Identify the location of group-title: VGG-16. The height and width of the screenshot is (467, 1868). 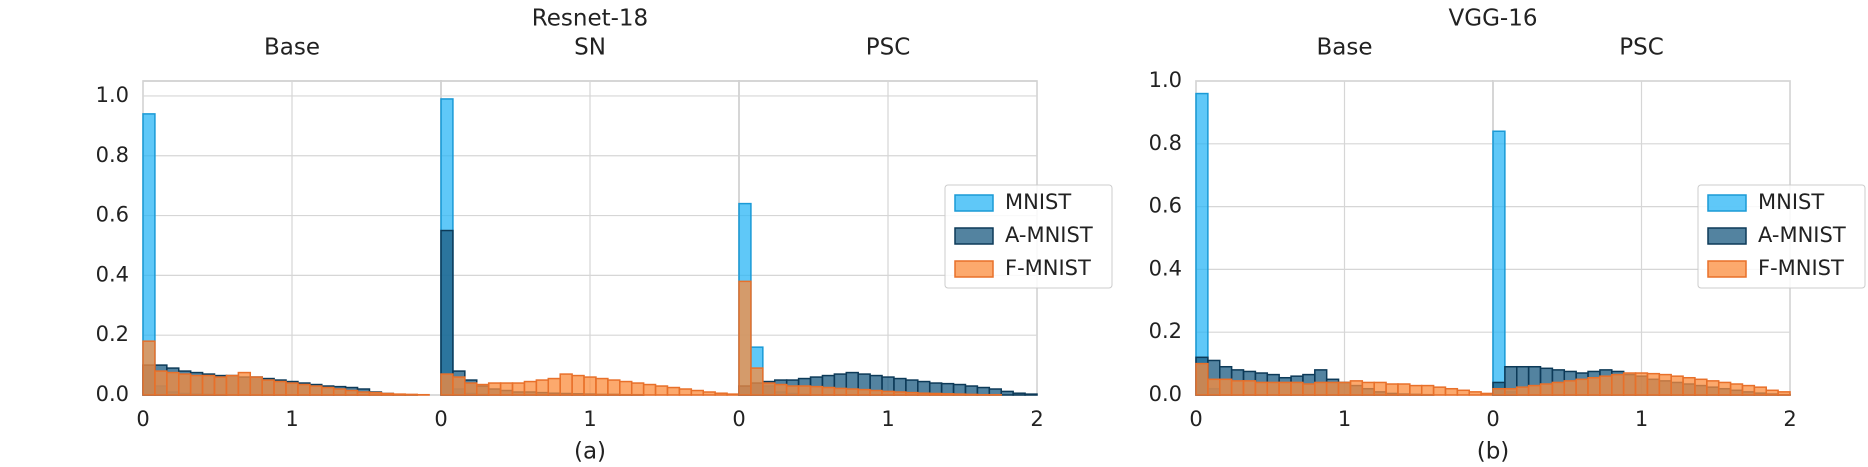
(1493, 19).